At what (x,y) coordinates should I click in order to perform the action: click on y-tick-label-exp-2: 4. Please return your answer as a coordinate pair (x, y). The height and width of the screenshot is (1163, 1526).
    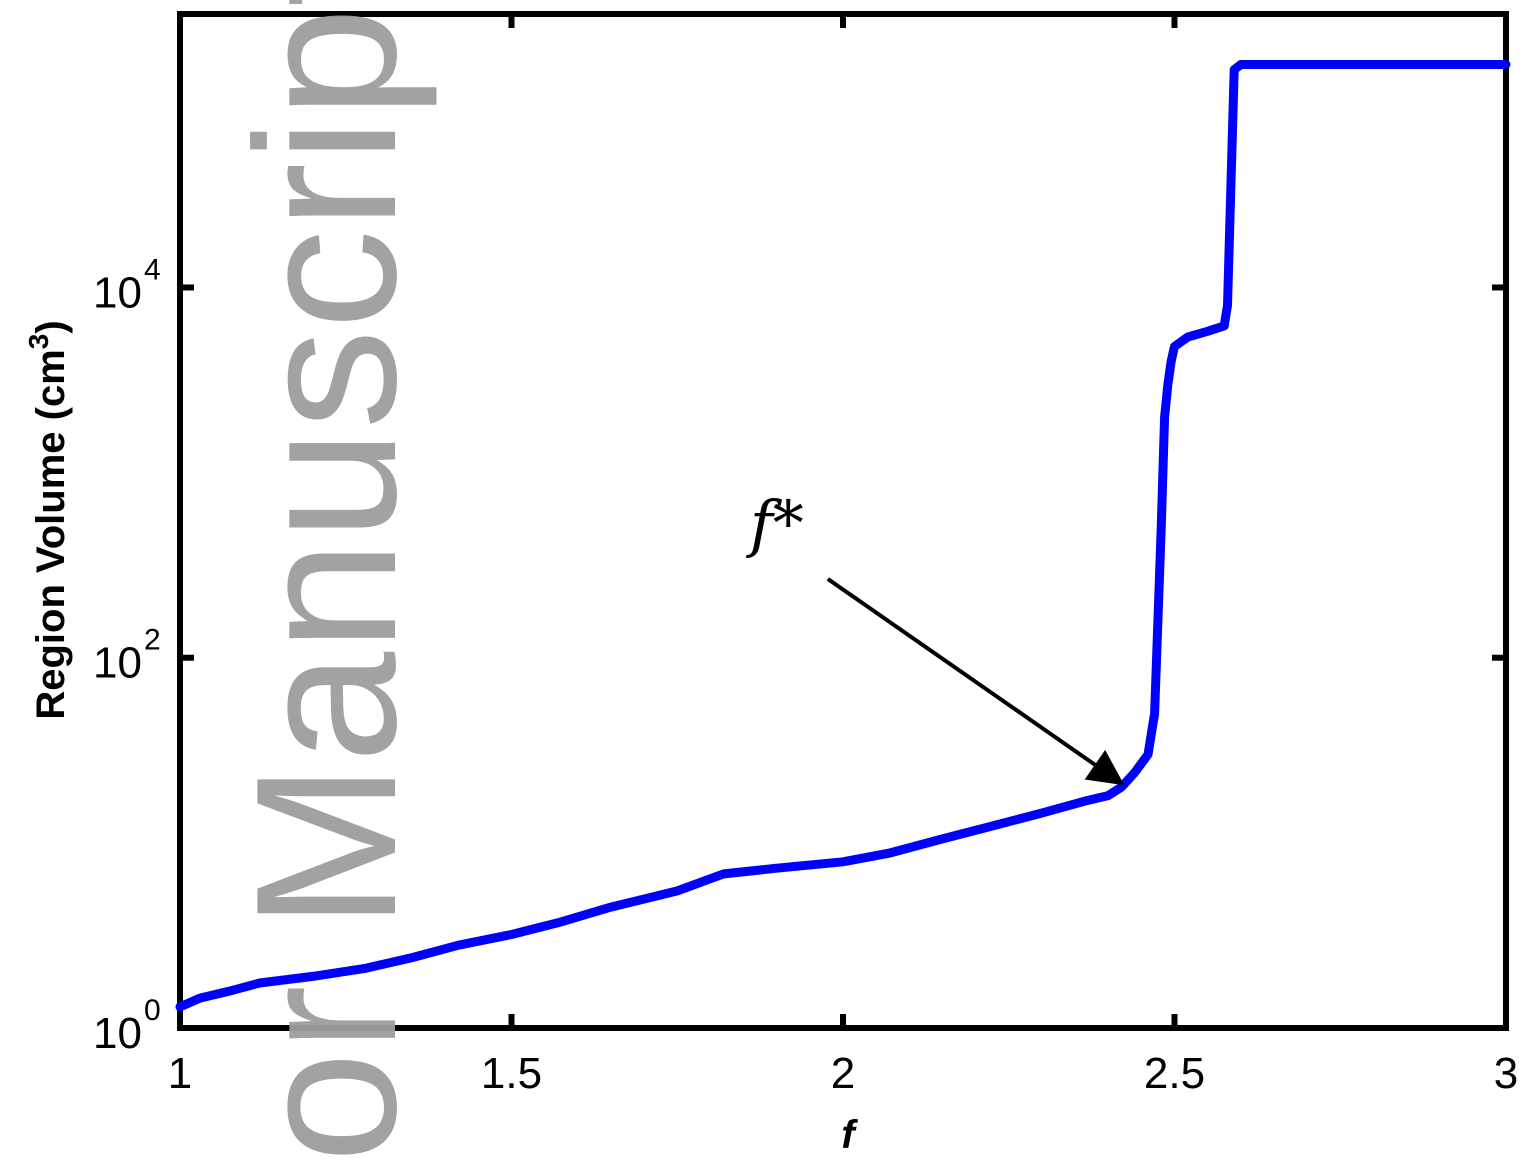
    Looking at the image, I should click on (152, 269).